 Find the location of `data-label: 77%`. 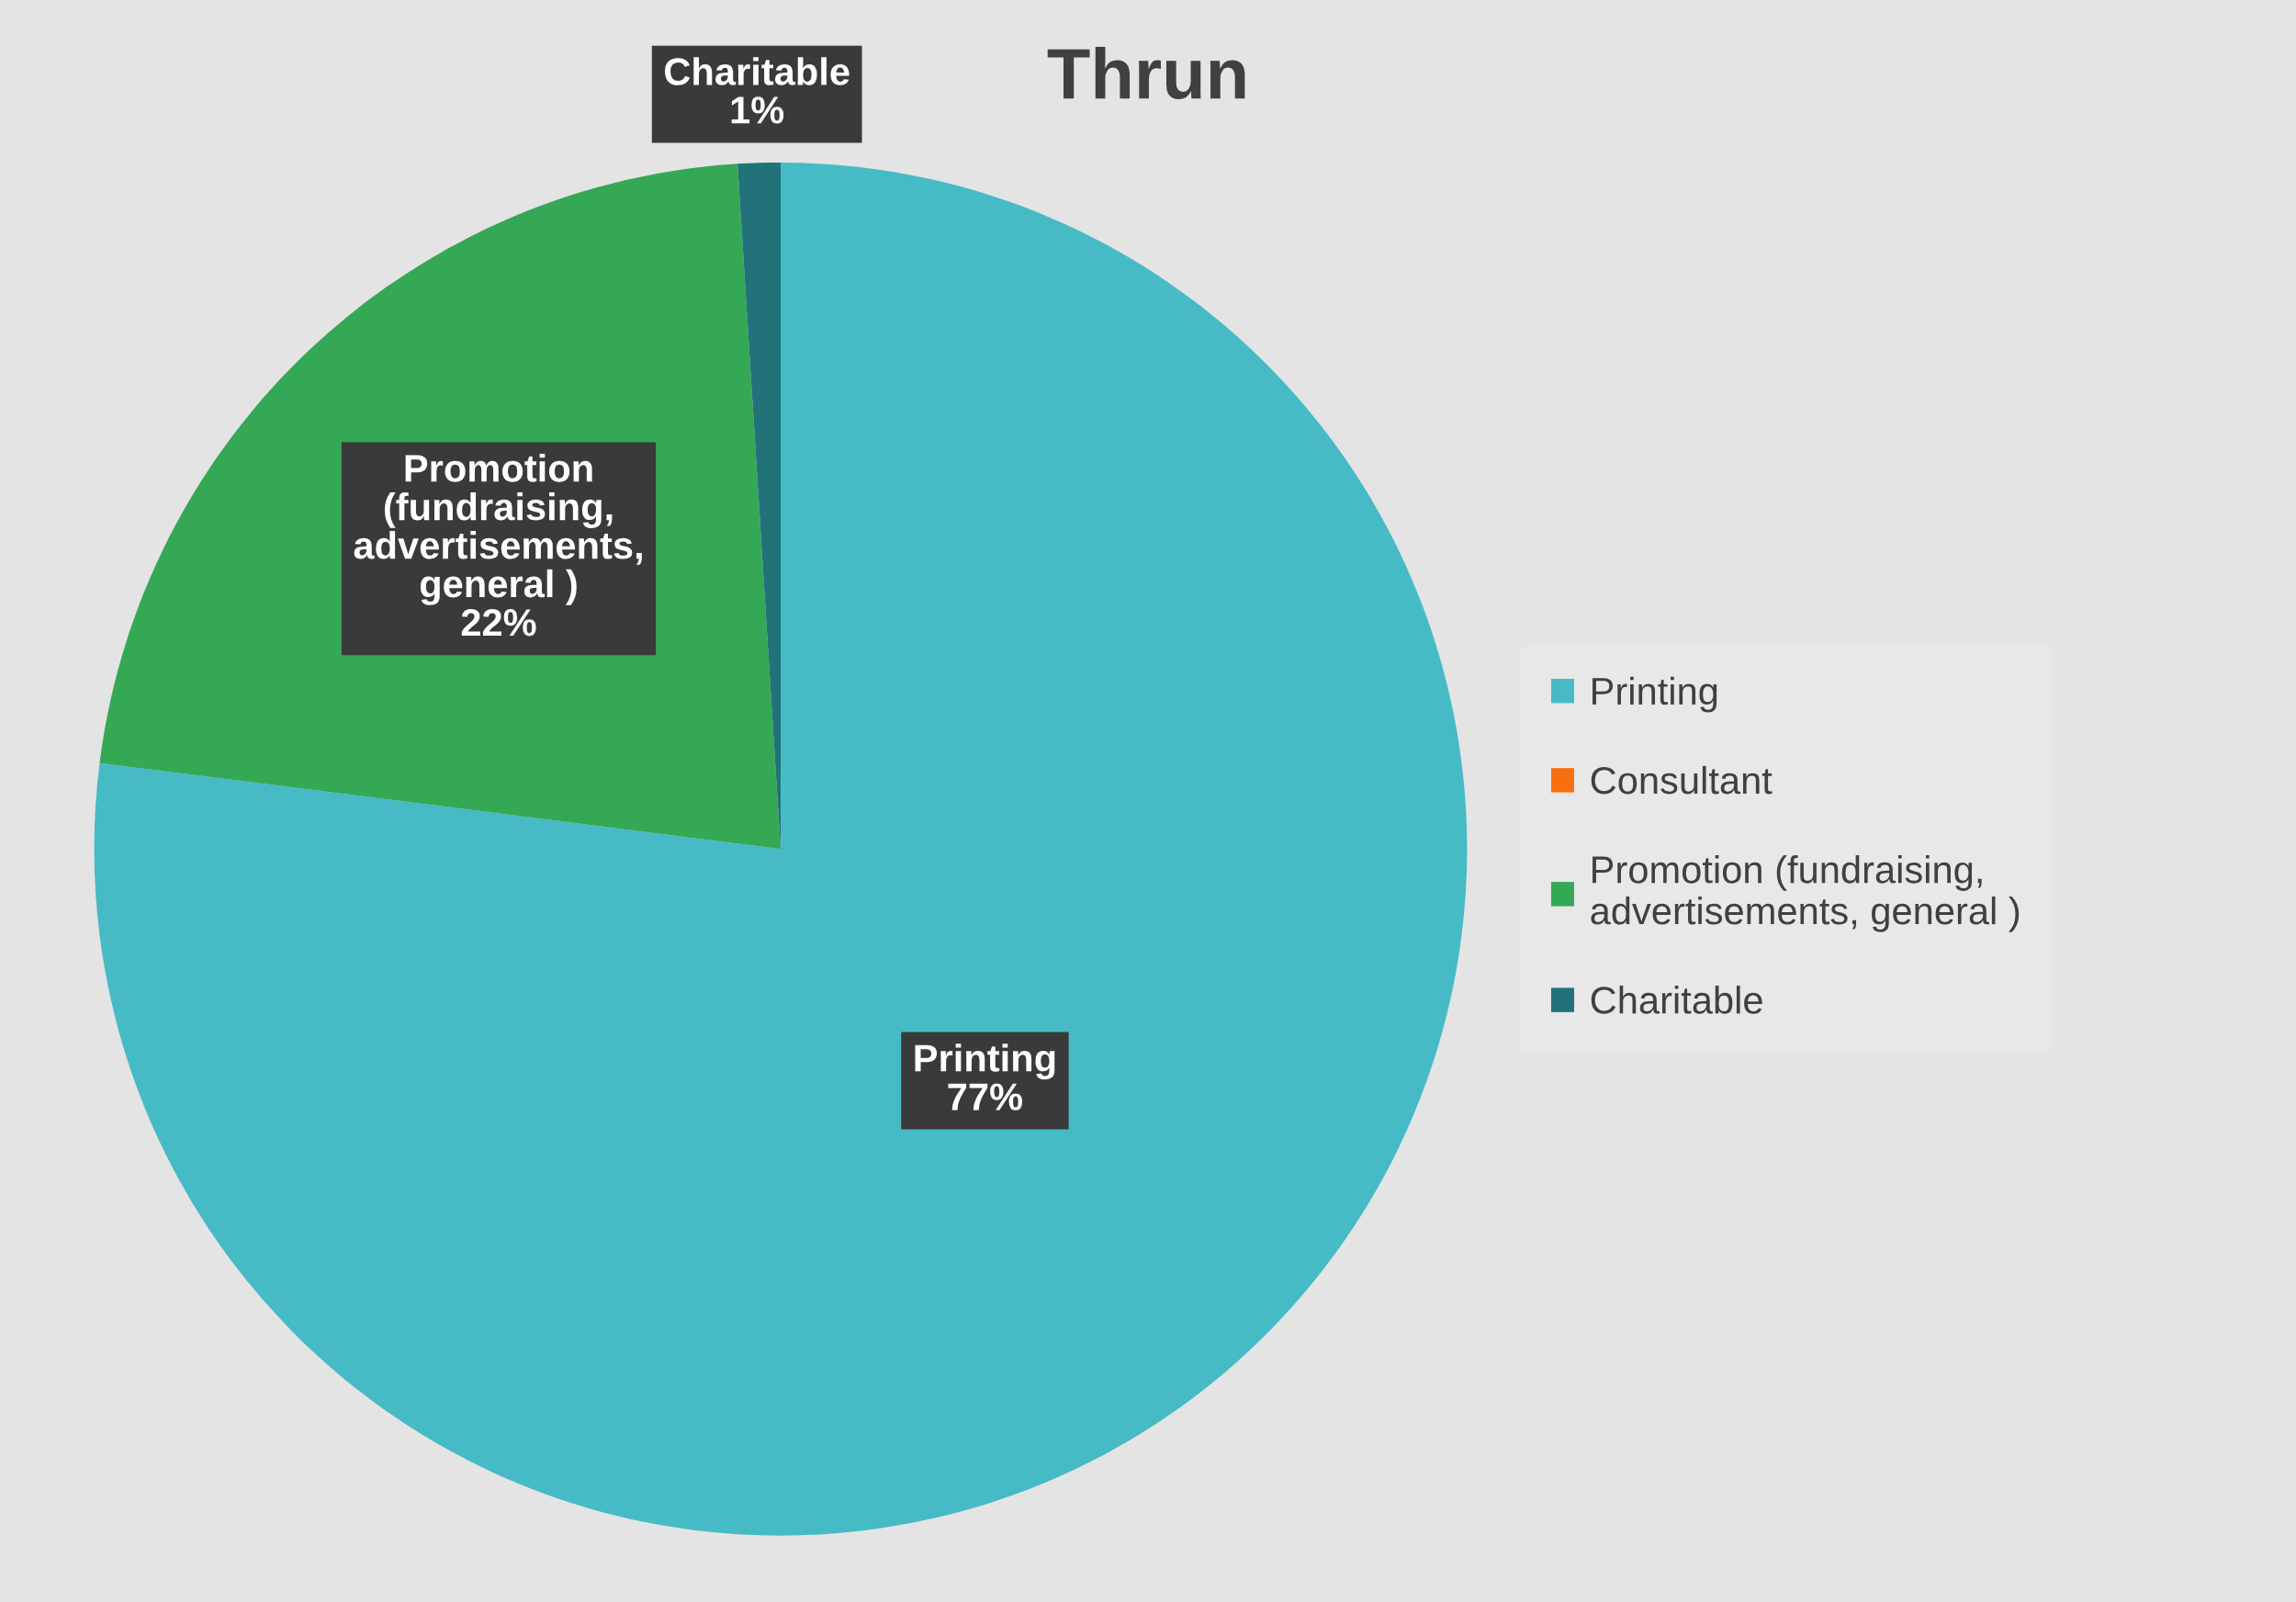

data-label: 77% is located at coordinates (985, 1097).